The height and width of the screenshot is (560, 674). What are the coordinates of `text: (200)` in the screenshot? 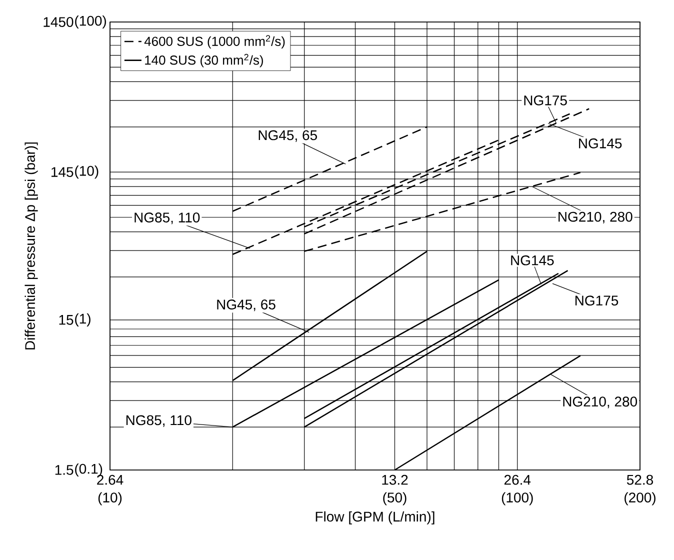 It's located at (640, 499).